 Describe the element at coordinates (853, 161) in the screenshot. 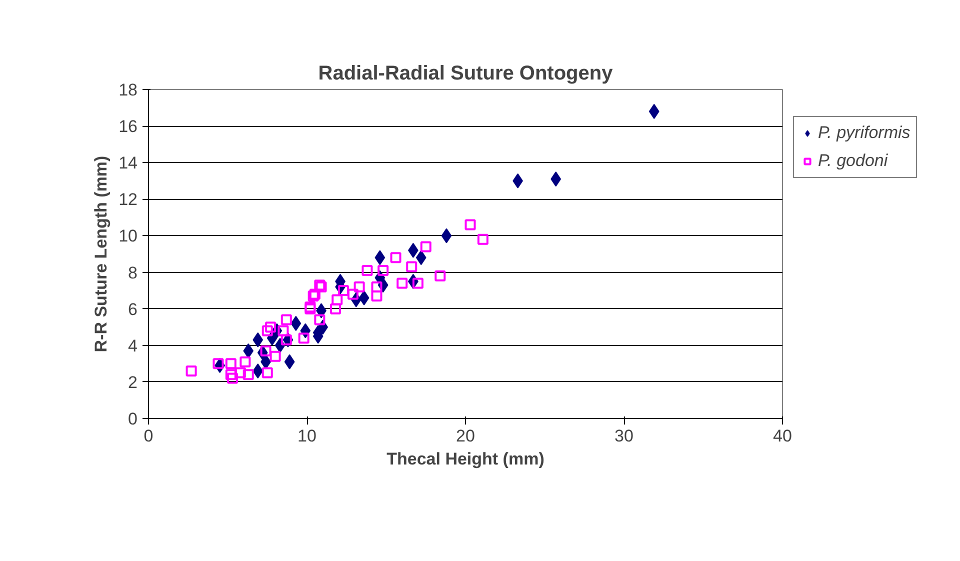

I see `legend-label: P. godoni` at that location.